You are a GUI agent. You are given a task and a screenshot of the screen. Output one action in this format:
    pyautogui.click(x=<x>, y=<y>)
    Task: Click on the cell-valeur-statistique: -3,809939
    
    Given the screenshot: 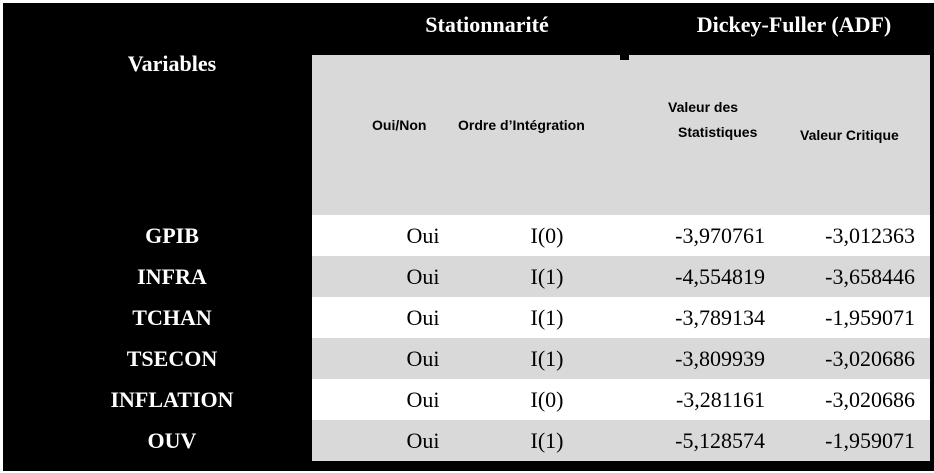 What is the action you would take?
    pyautogui.click(x=720, y=358)
    